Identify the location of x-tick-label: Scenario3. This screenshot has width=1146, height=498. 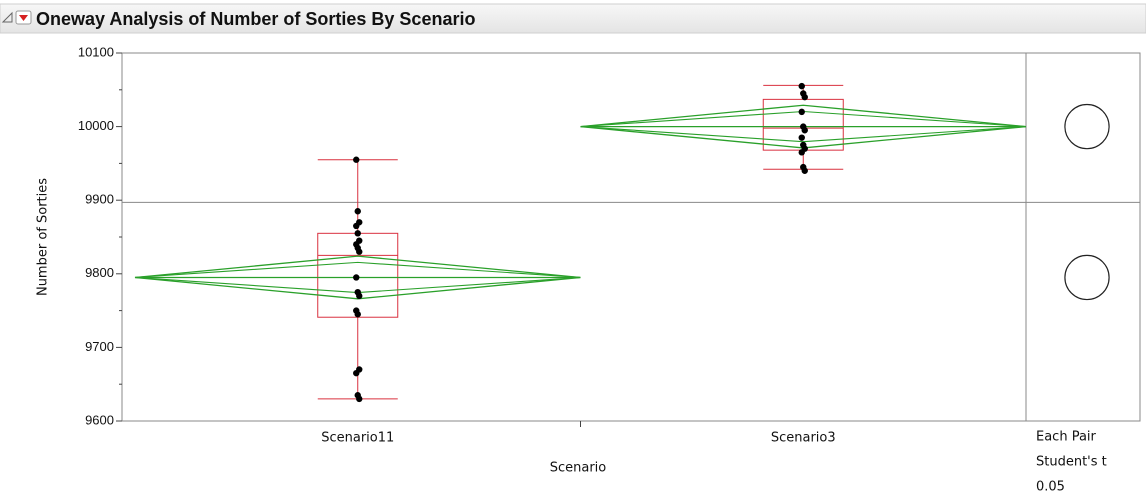
(803, 438).